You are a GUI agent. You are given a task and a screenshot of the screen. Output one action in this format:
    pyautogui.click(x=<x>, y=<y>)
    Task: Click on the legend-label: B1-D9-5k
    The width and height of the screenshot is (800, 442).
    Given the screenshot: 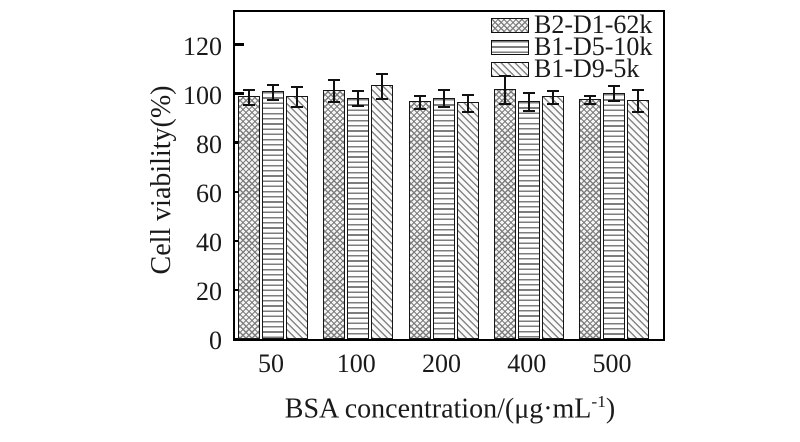 What is the action you would take?
    pyautogui.click(x=587, y=68)
    